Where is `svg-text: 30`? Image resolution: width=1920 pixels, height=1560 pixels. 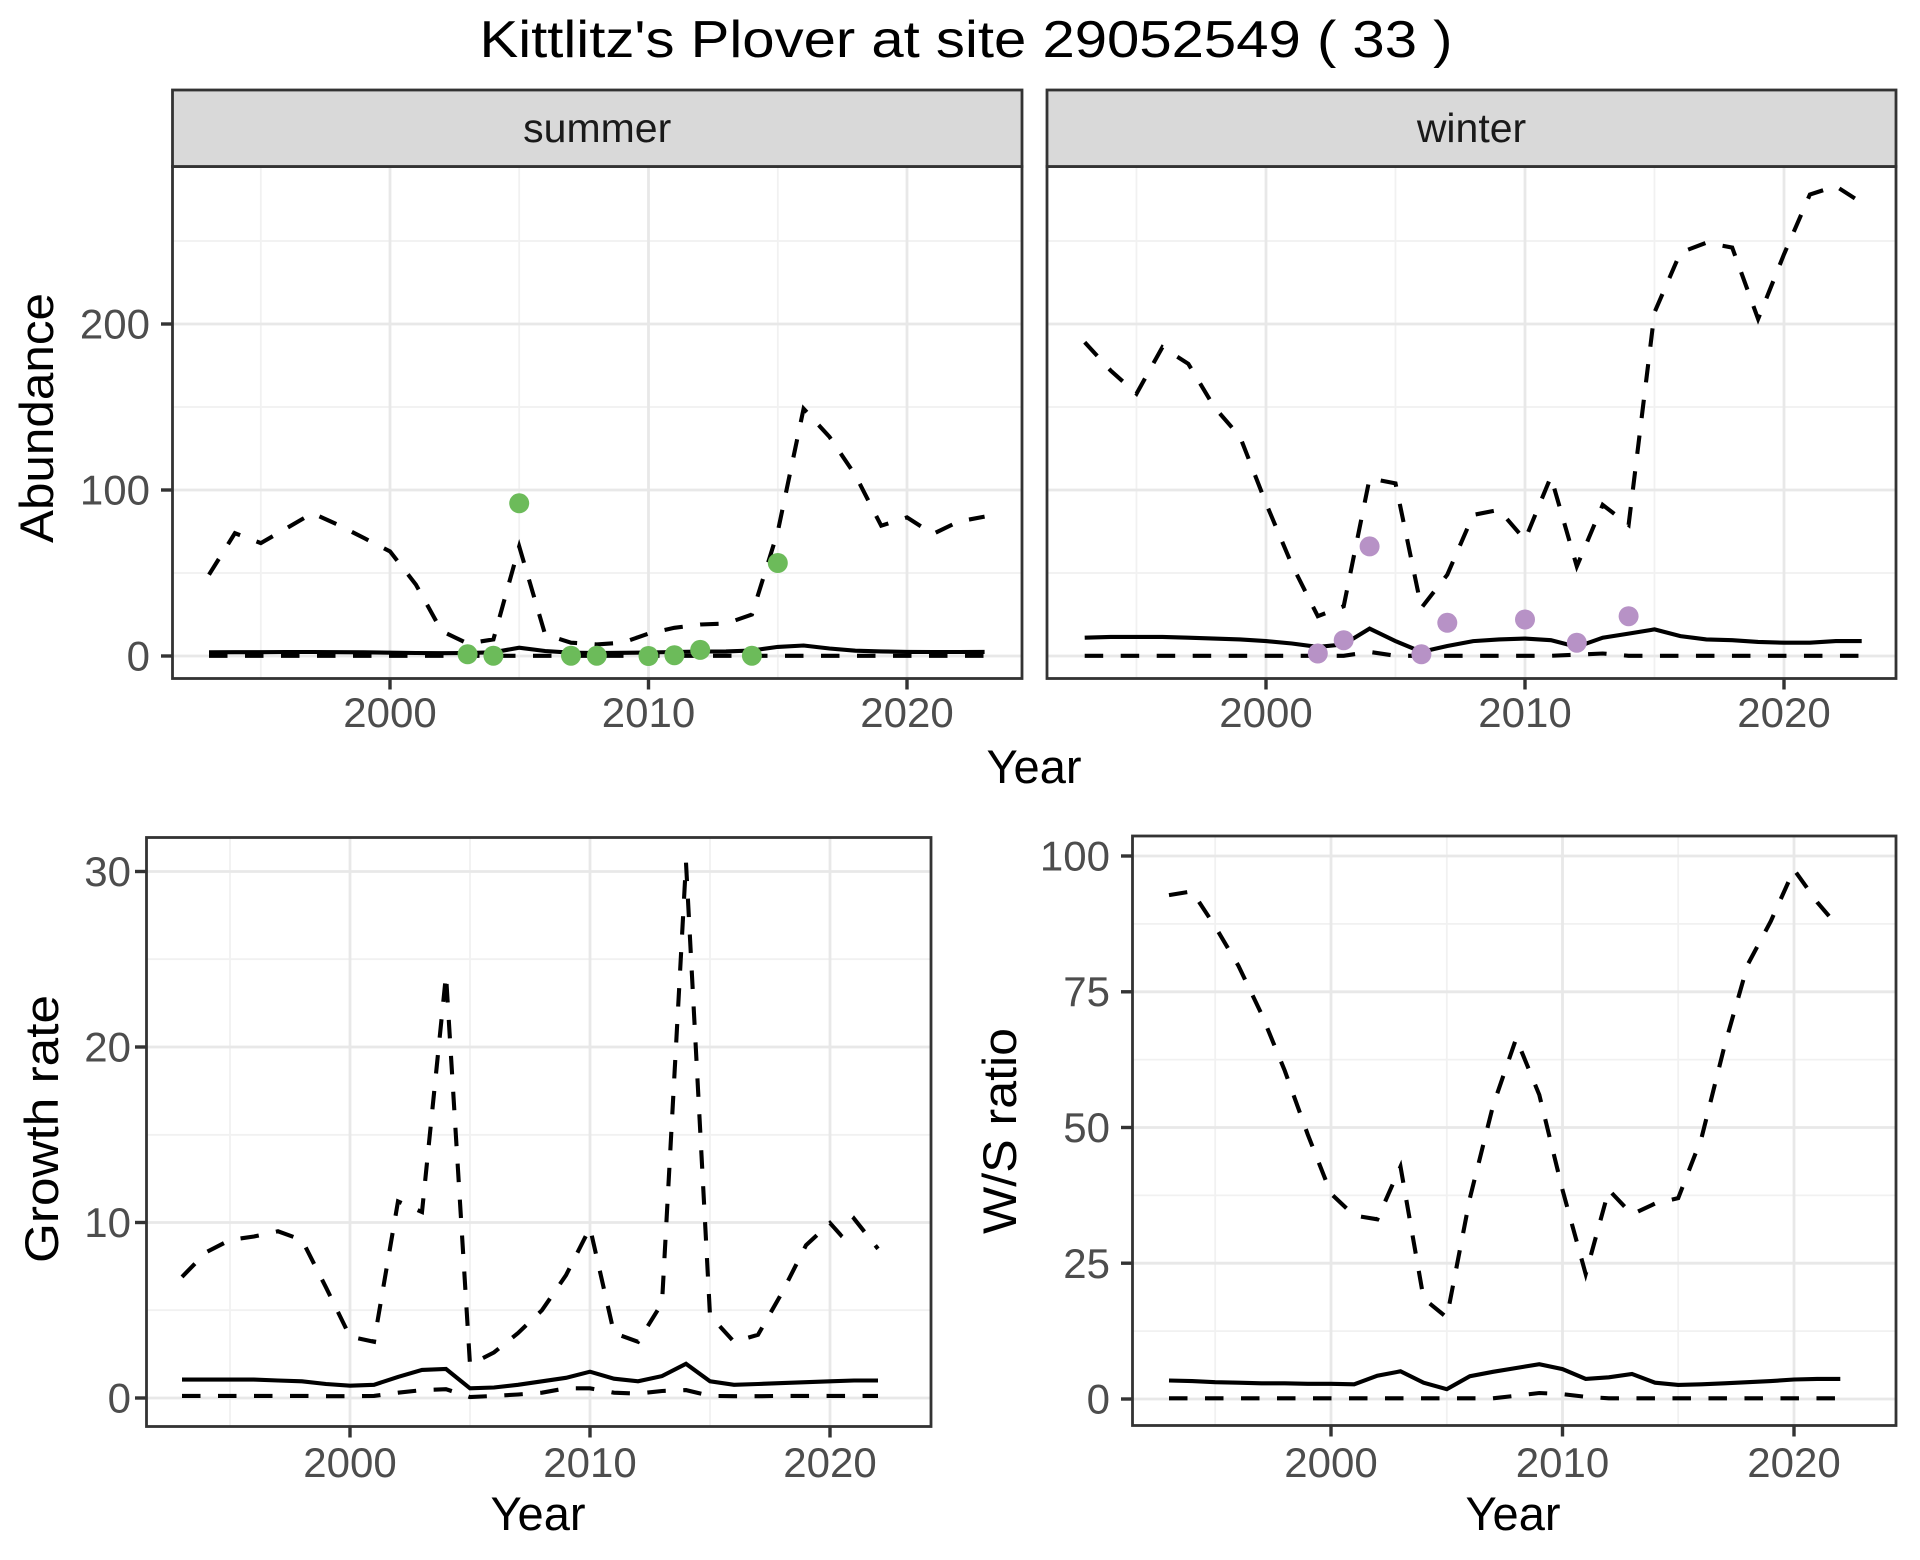
svg-text: 30 is located at coordinates (107, 871).